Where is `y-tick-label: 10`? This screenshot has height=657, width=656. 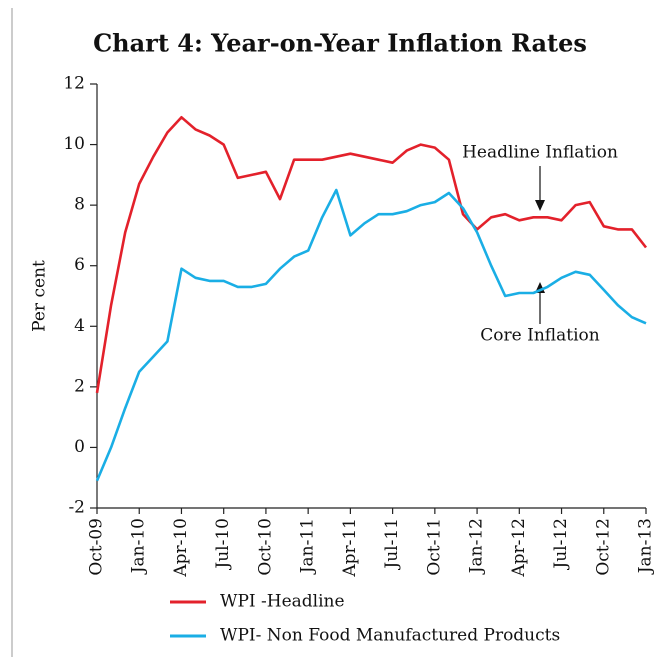 y-tick-label: 10 is located at coordinates (74, 144).